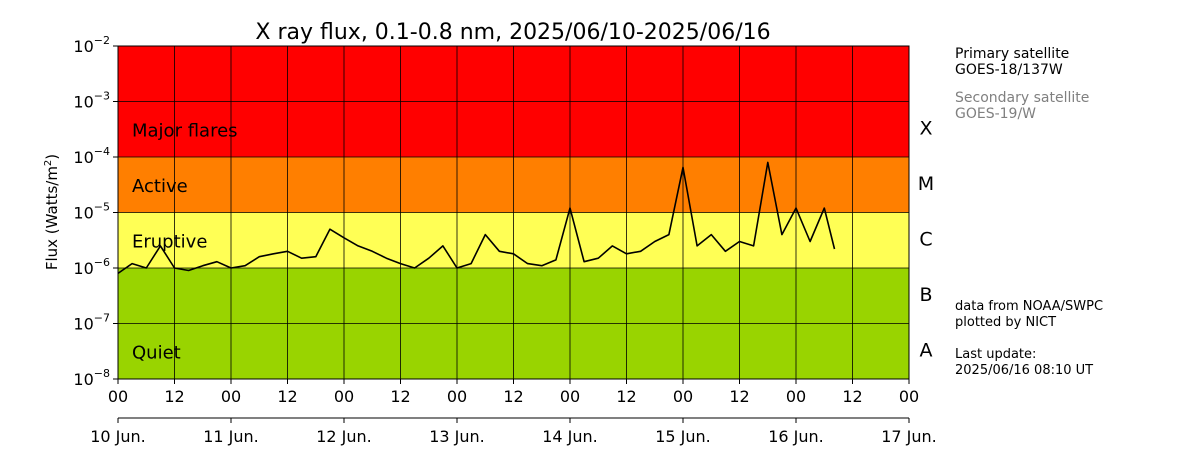 The width and height of the screenshot is (1180, 472). What do you see at coordinates (102, 262) in the screenshot?
I see `y-tick-exponent: −6` at bounding box center [102, 262].